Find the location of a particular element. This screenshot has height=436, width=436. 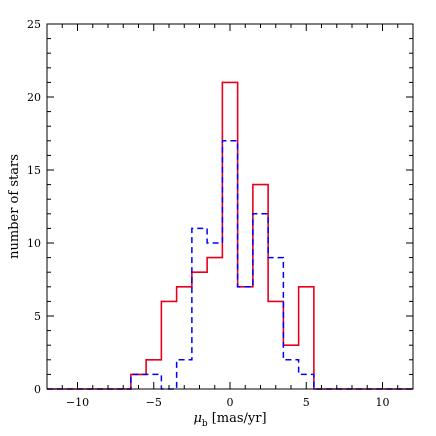

y-tick-label: 20 is located at coordinates (34, 97).